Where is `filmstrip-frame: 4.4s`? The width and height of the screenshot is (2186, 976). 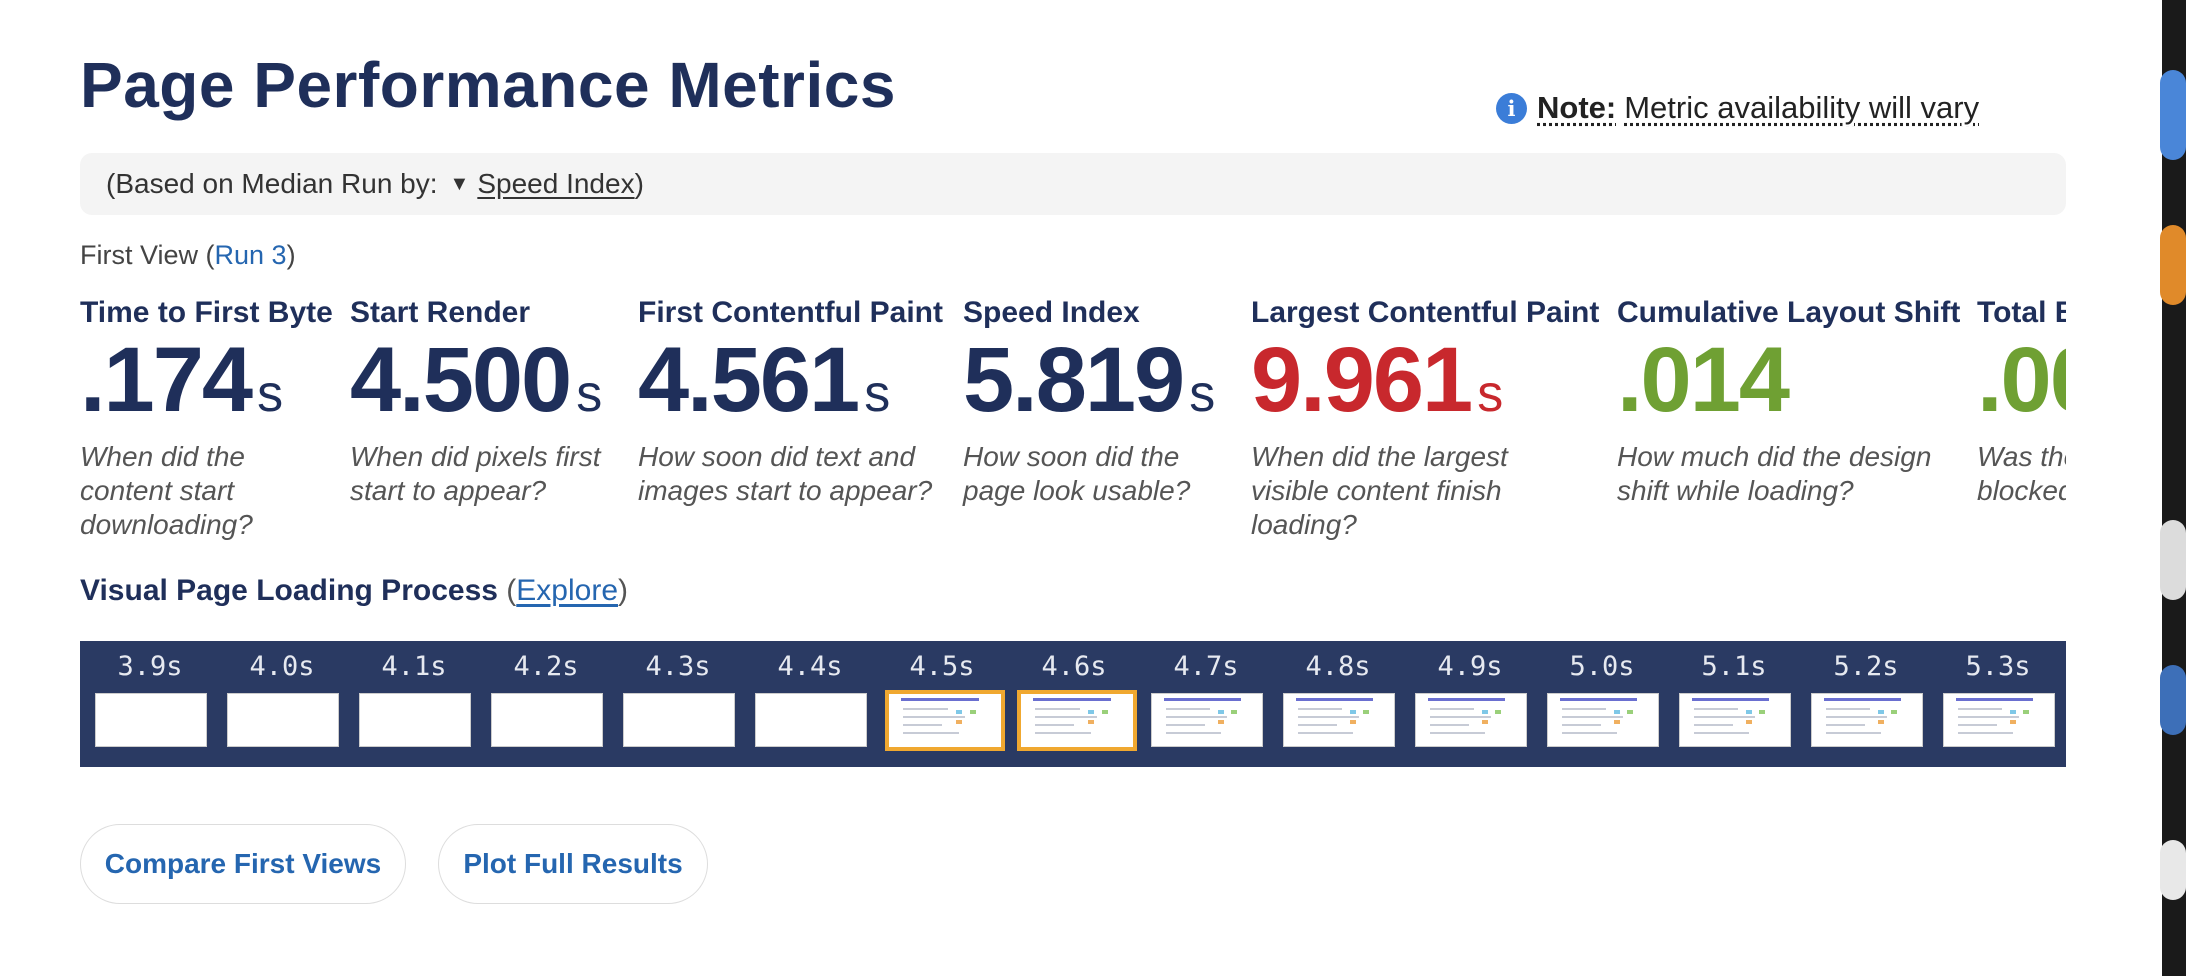 filmstrip-frame: 4.4s is located at coordinates (810, 704).